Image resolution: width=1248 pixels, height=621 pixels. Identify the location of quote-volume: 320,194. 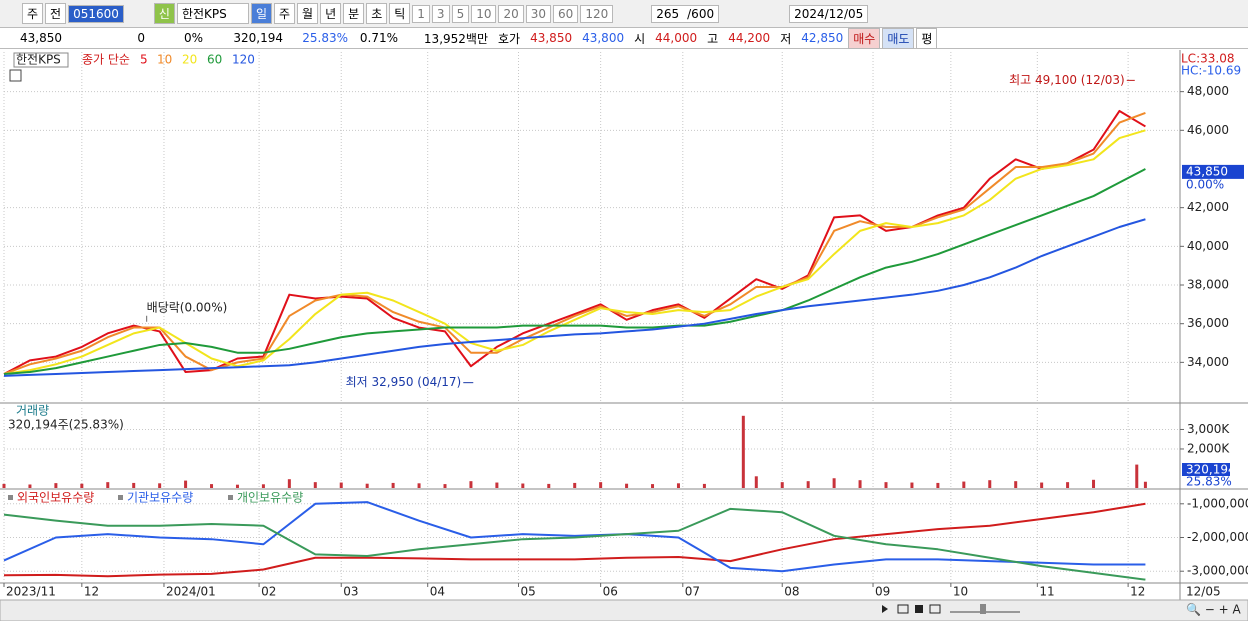
(258, 38).